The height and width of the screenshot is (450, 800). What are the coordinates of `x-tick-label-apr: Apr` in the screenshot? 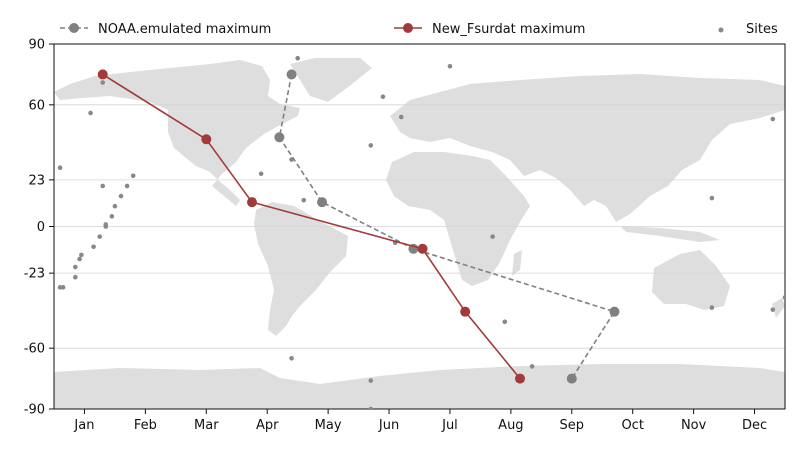 It's located at (267, 425).